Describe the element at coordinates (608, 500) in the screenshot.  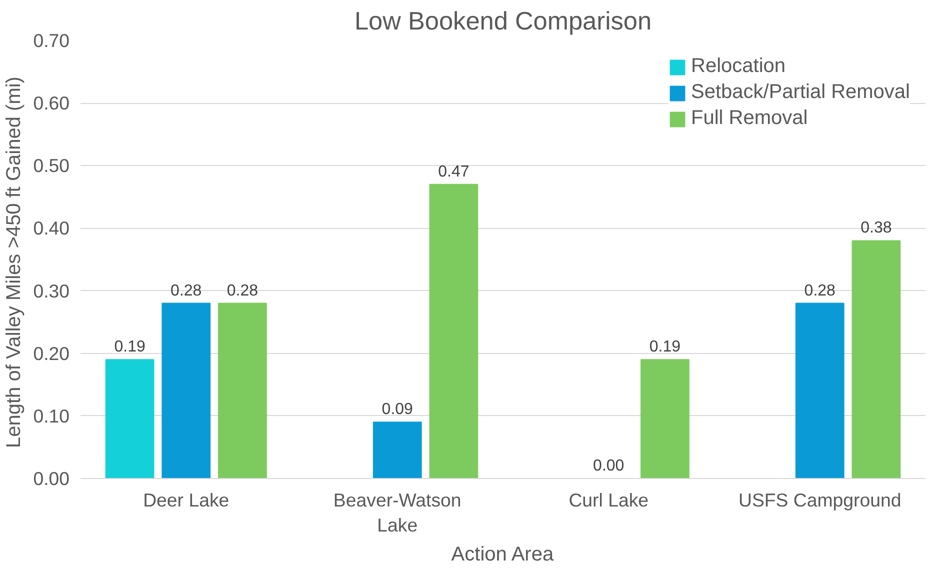
I see `x-tick-label: Curl Lake` at that location.